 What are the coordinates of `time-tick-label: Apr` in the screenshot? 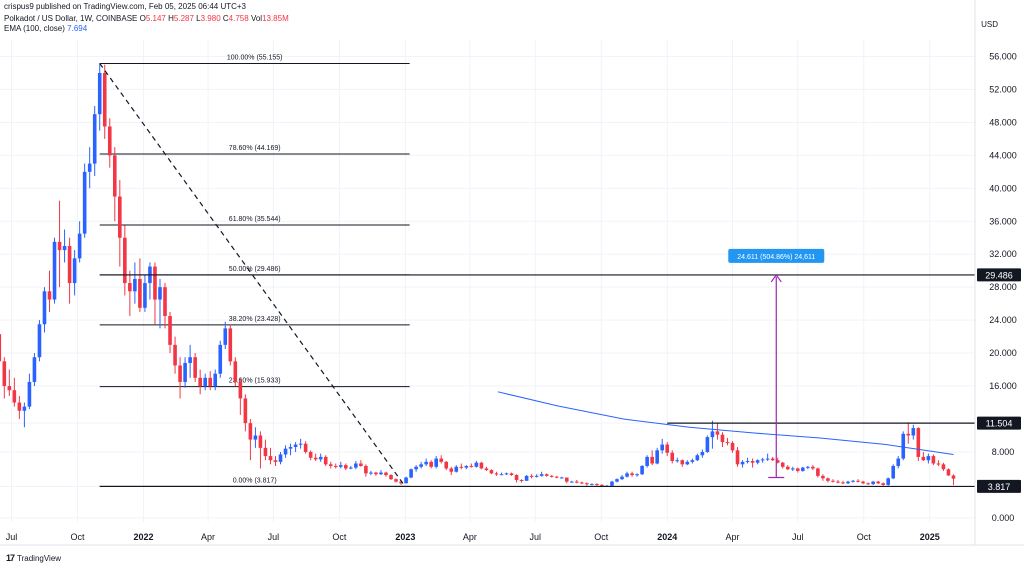 It's located at (732, 537).